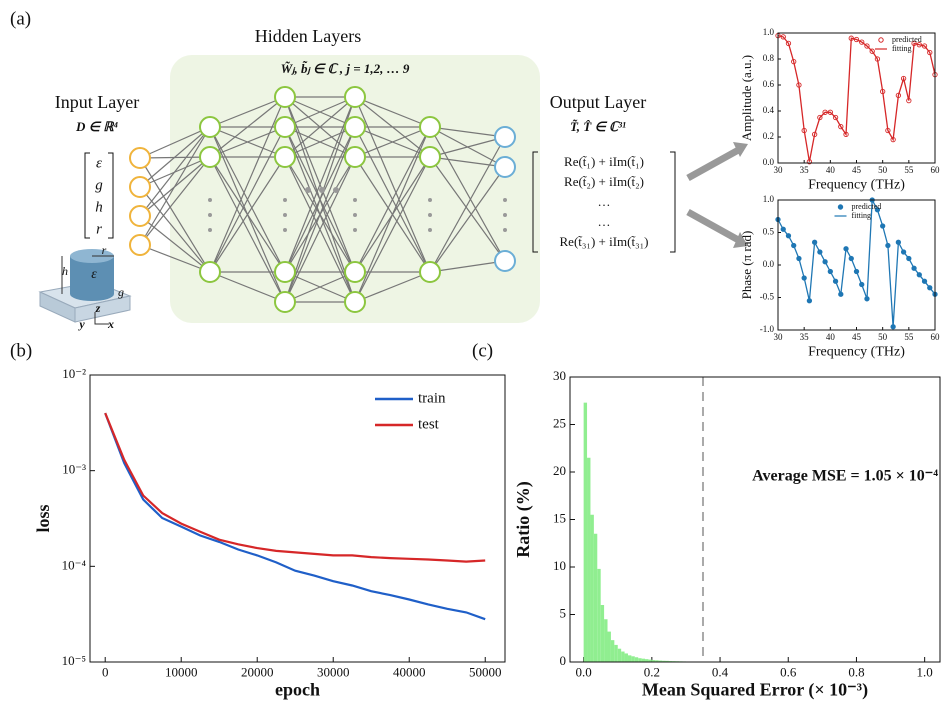 This screenshot has width=942, height=709. What do you see at coordinates (856, 184) in the screenshot?
I see `x-axis-label: Frequency (THz)` at bounding box center [856, 184].